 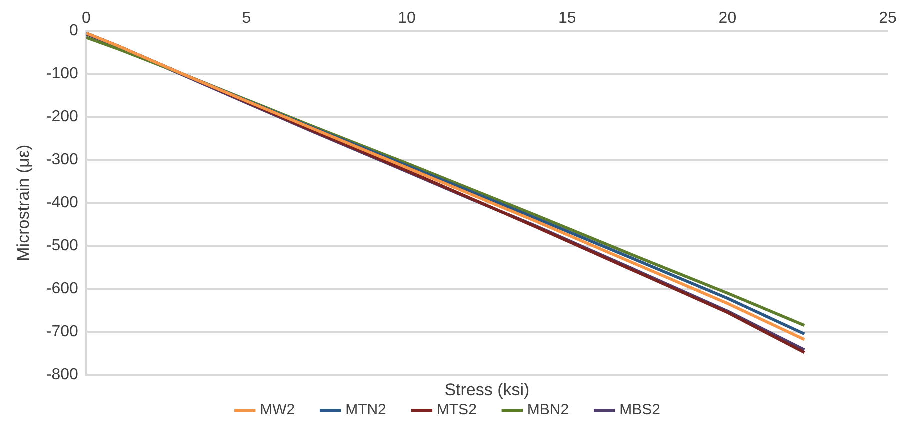 I want to click on x-tick-label: 0, so click(x=86, y=19).